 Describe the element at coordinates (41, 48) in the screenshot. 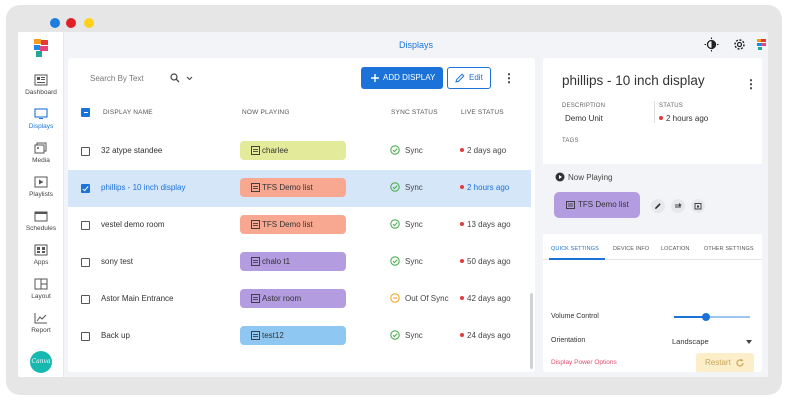

I see `brand-logo-icon` at that location.